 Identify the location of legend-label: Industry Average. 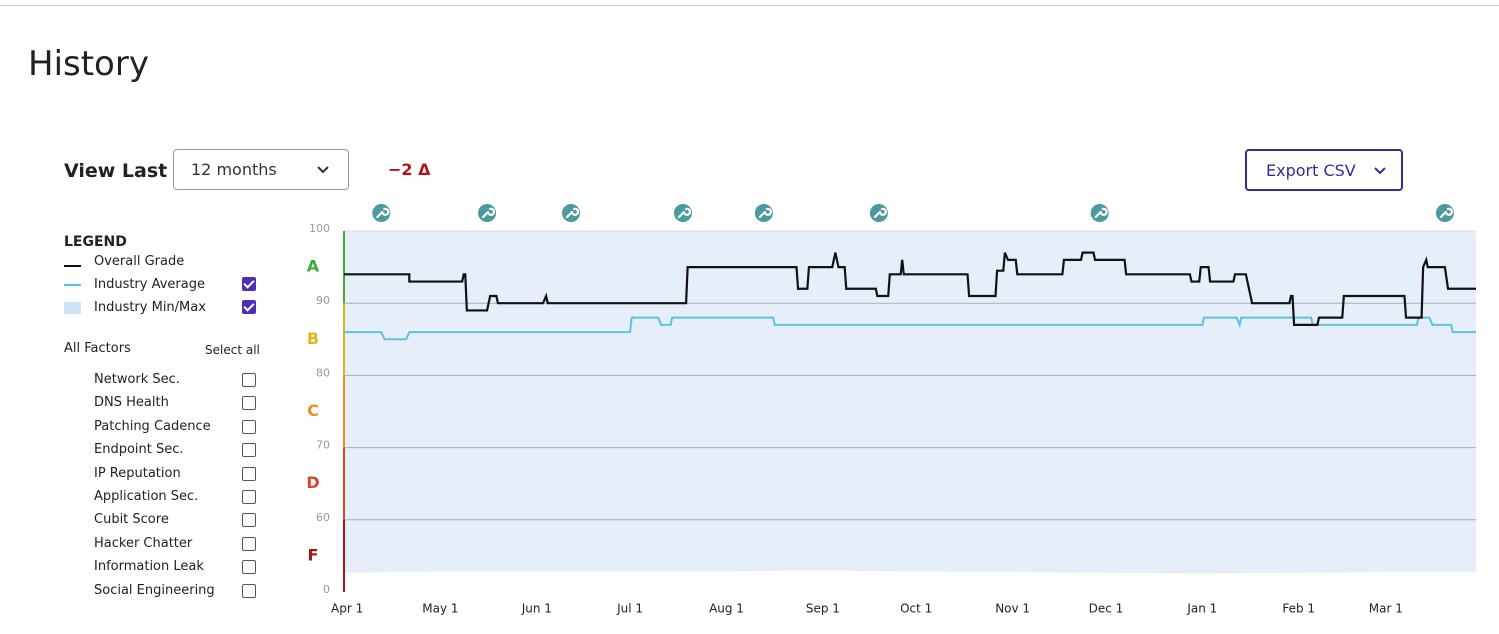
(149, 284).